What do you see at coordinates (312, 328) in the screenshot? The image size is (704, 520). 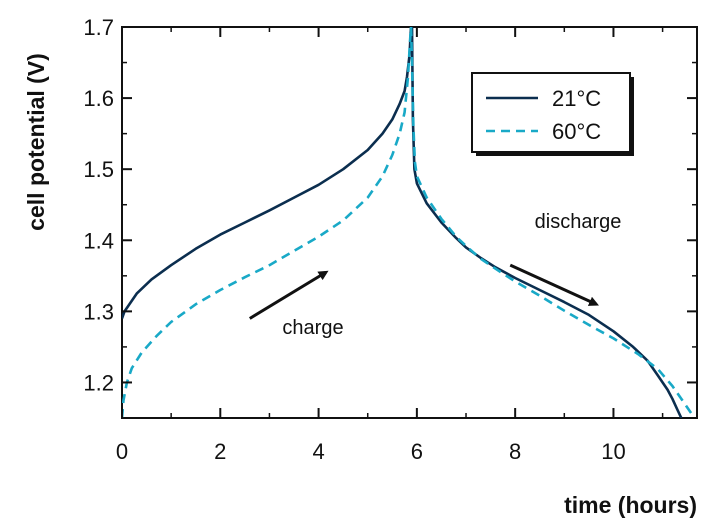 I see `annotation-charge: charge` at bounding box center [312, 328].